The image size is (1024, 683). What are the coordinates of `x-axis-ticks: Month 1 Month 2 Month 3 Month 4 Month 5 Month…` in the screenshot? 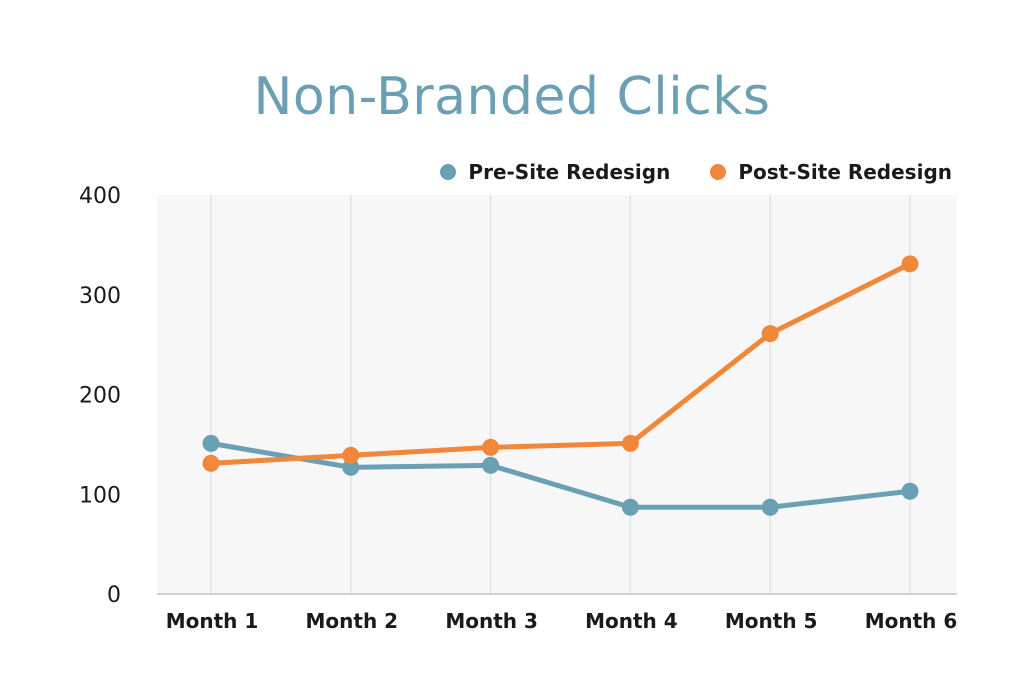 It's located at (562, 621).